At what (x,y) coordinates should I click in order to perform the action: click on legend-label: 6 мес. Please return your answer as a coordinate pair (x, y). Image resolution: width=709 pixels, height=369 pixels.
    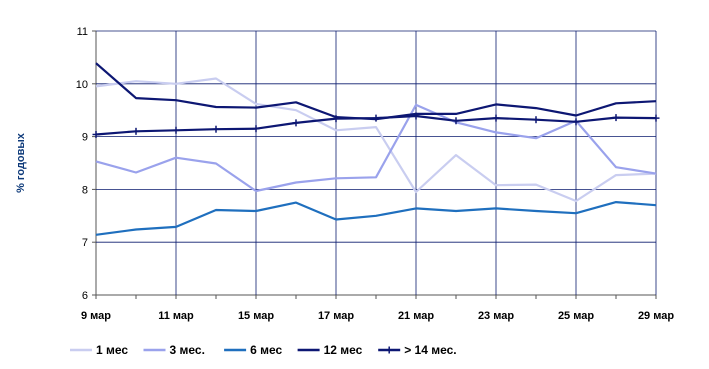
    Looking at the image, I should click on (266, 350).